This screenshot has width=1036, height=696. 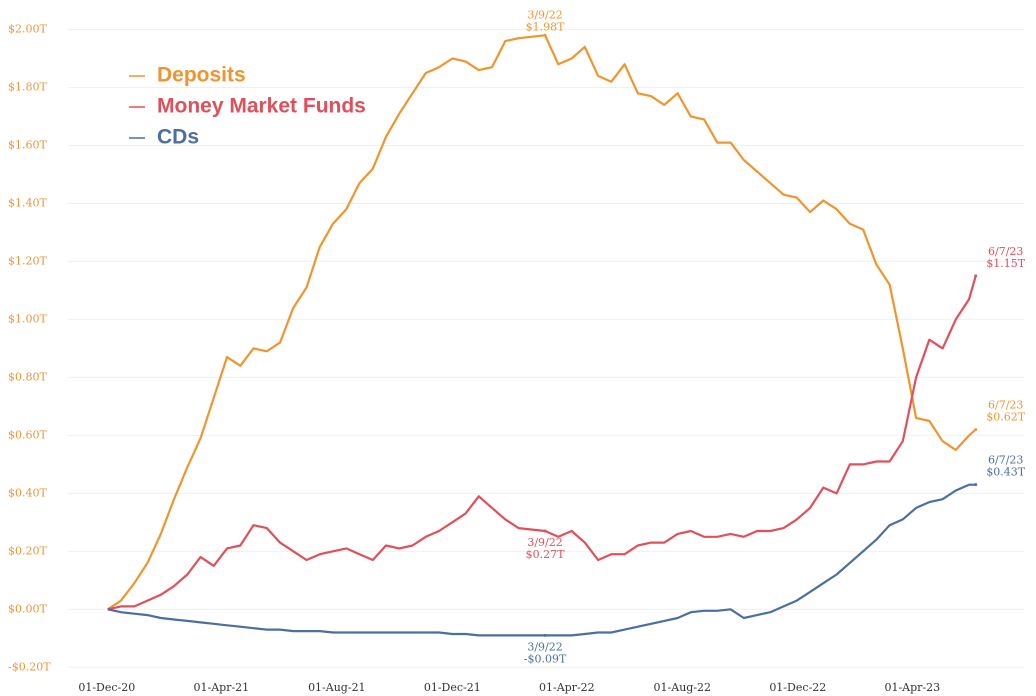 I want to click on x-tick-label: 01-Aug-22, so click(x=683, y=687).